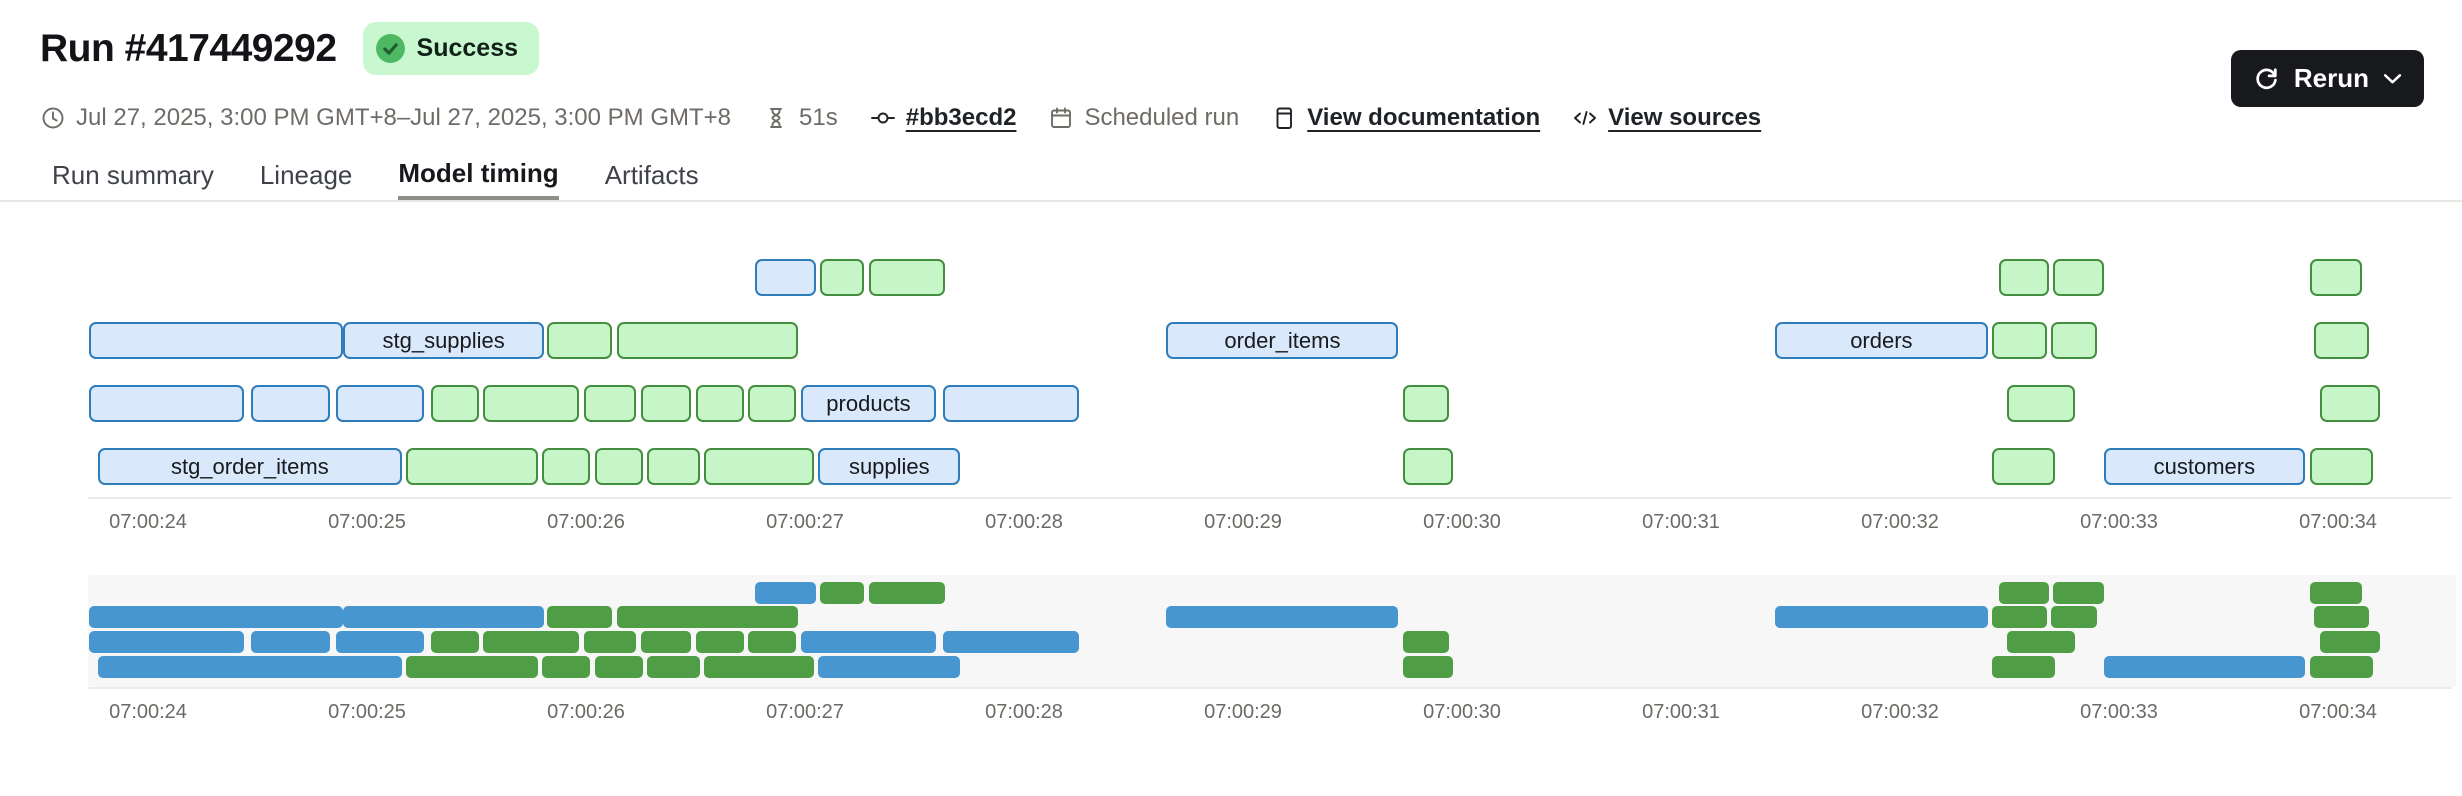 The image size is (2462, 796). Describe the element at coordinates (1881, 340) in the screenshot. I see `gantt-bar-orders: orders` at that location.